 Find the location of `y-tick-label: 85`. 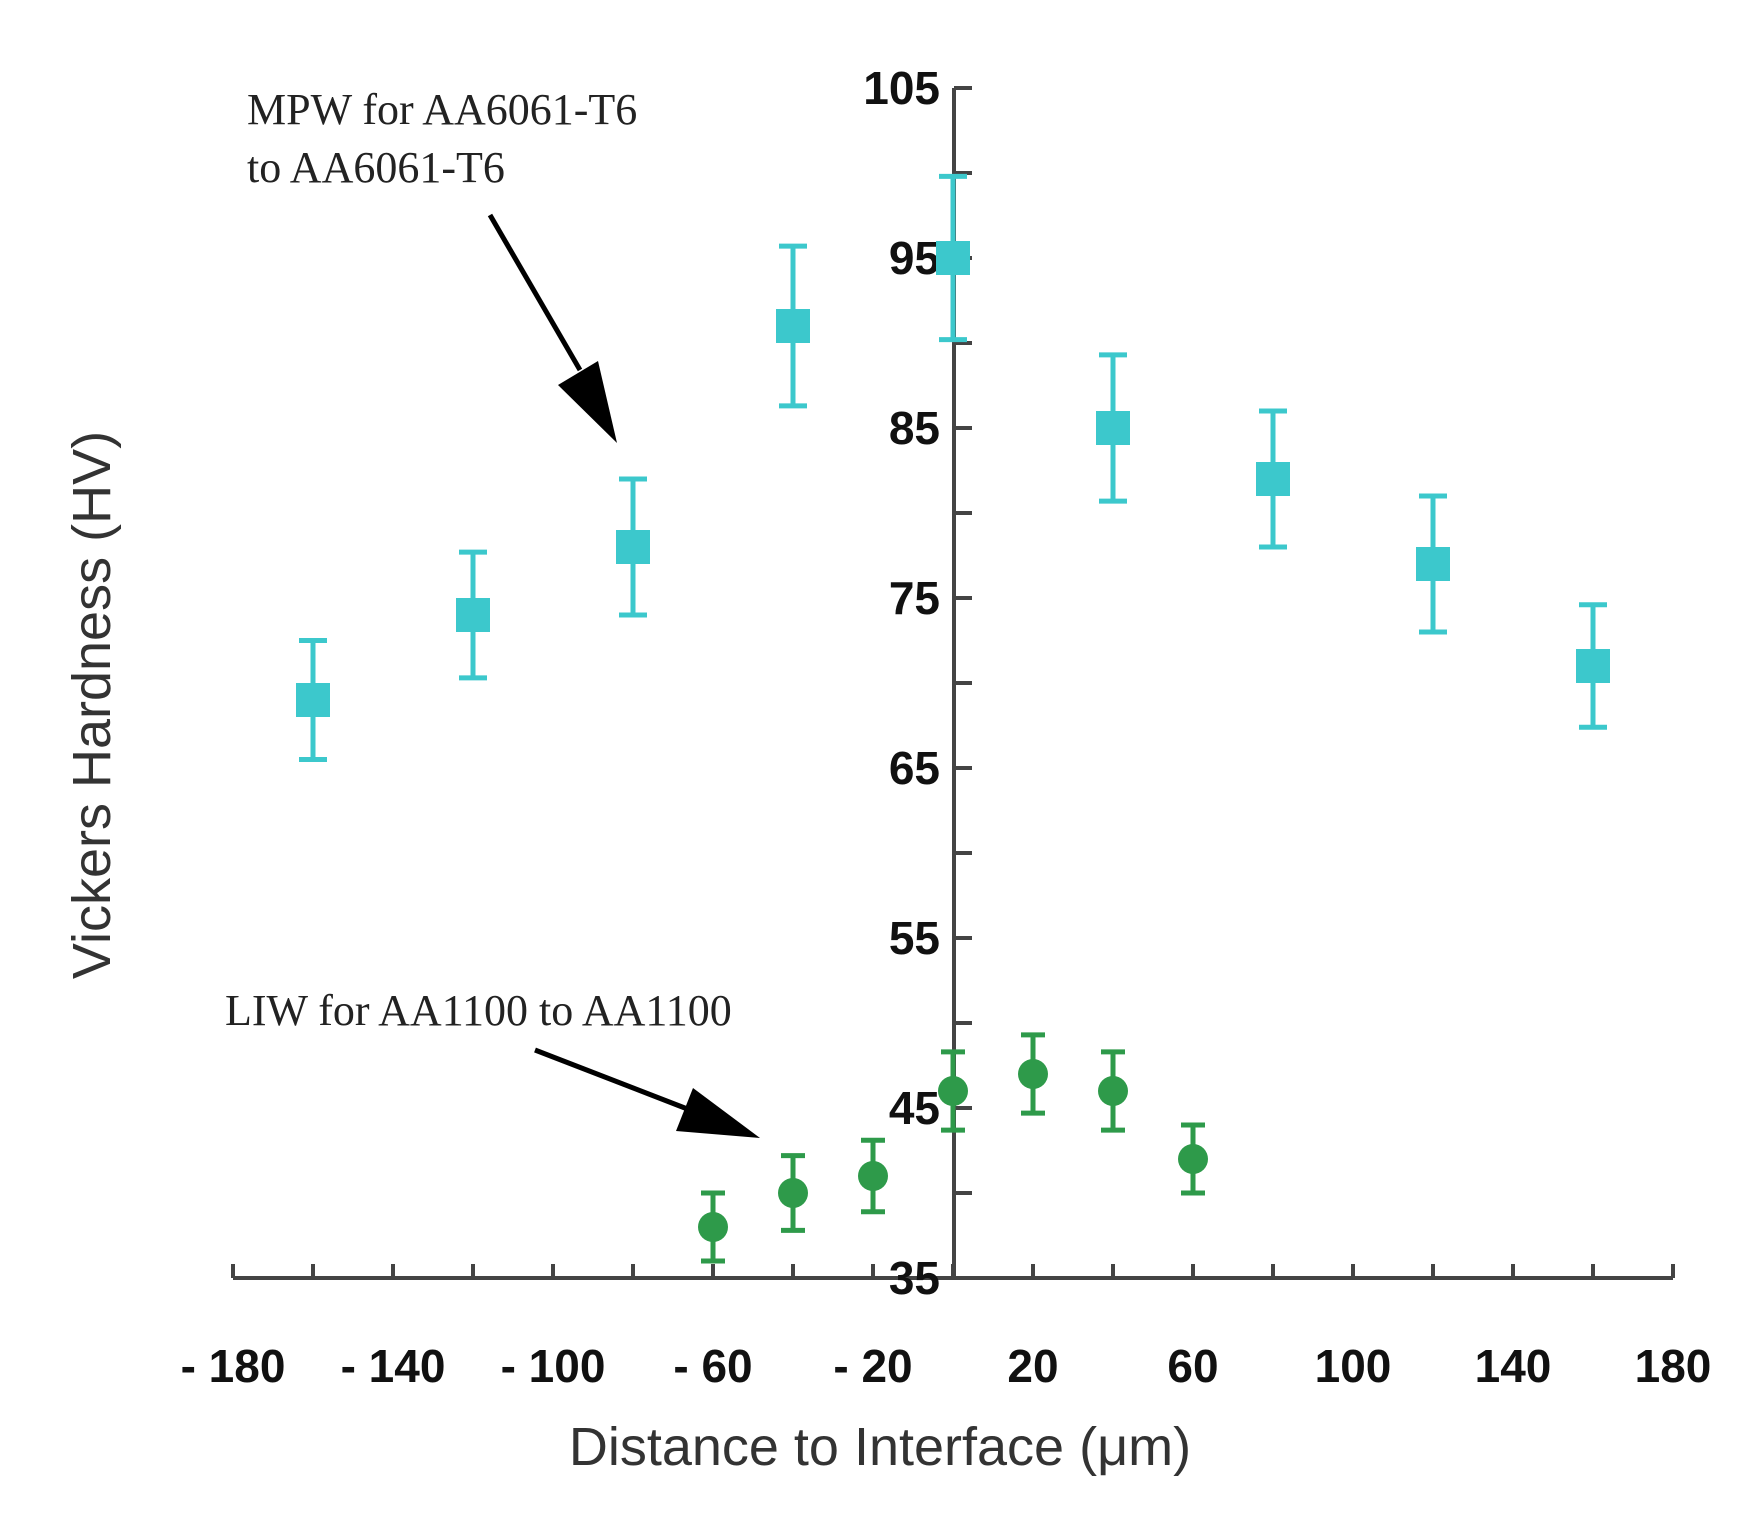

y-tick-label: 85 is located at coordinates (914, 428).